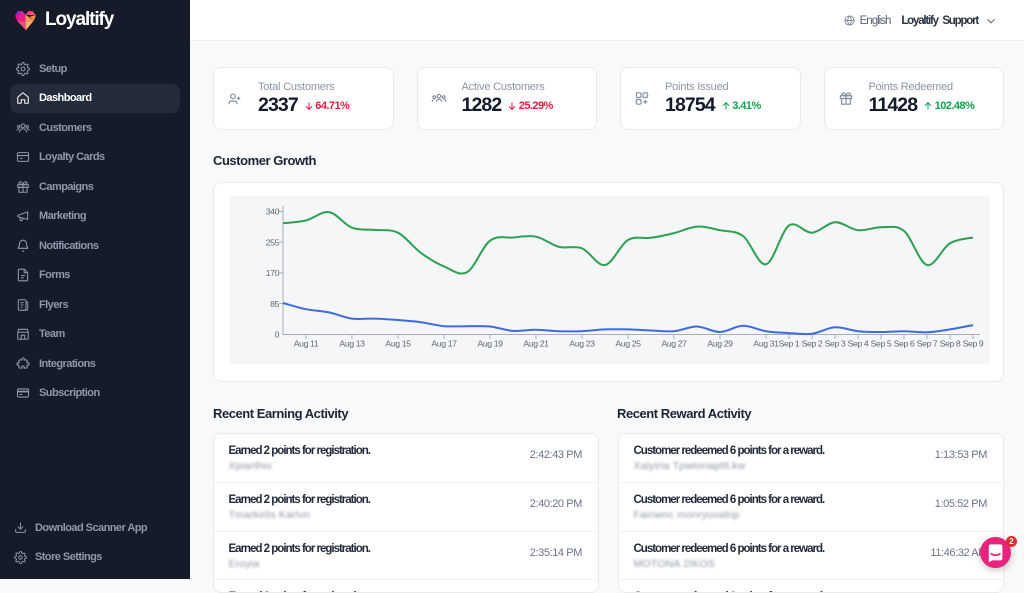  Describe the element at coordinates (628, 344) in the screenshot. I see `svg-text: Aug 25` at that location.